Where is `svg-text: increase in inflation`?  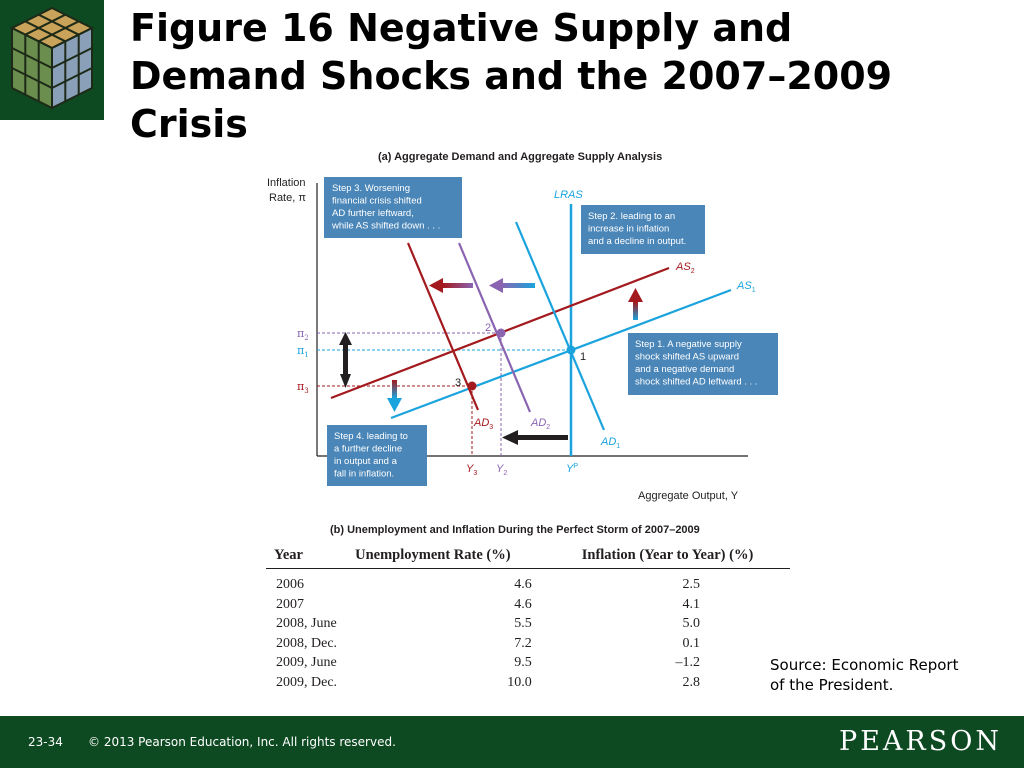 svg-text: increase in inflation is located at coordinates (628, 229).